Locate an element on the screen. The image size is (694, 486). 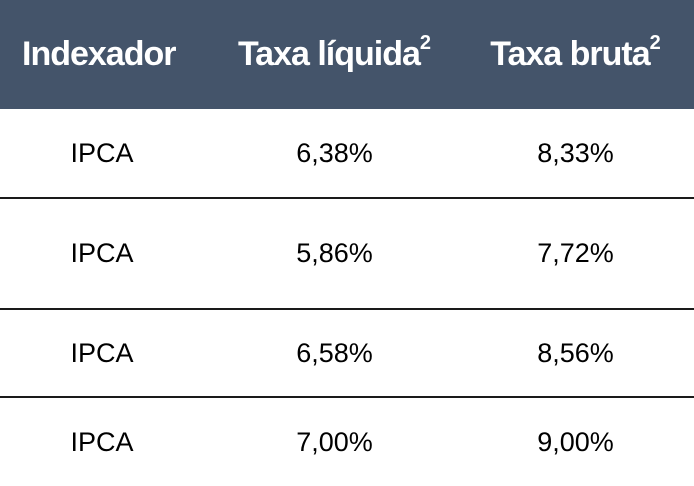
header-label: Indexador is located at coordinates (99, 54).